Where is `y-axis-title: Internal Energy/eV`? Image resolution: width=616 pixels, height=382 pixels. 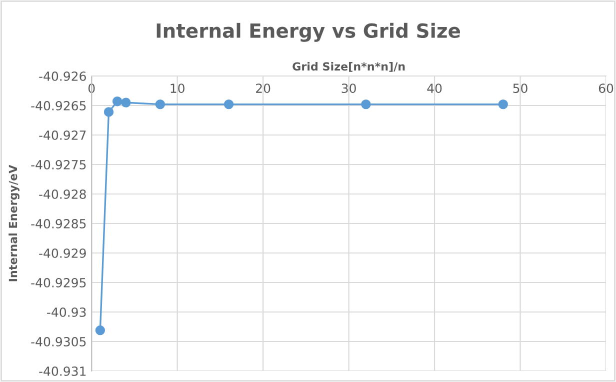
y-axis-title: Internal Energy/eV is located at coordinates (14, 223).